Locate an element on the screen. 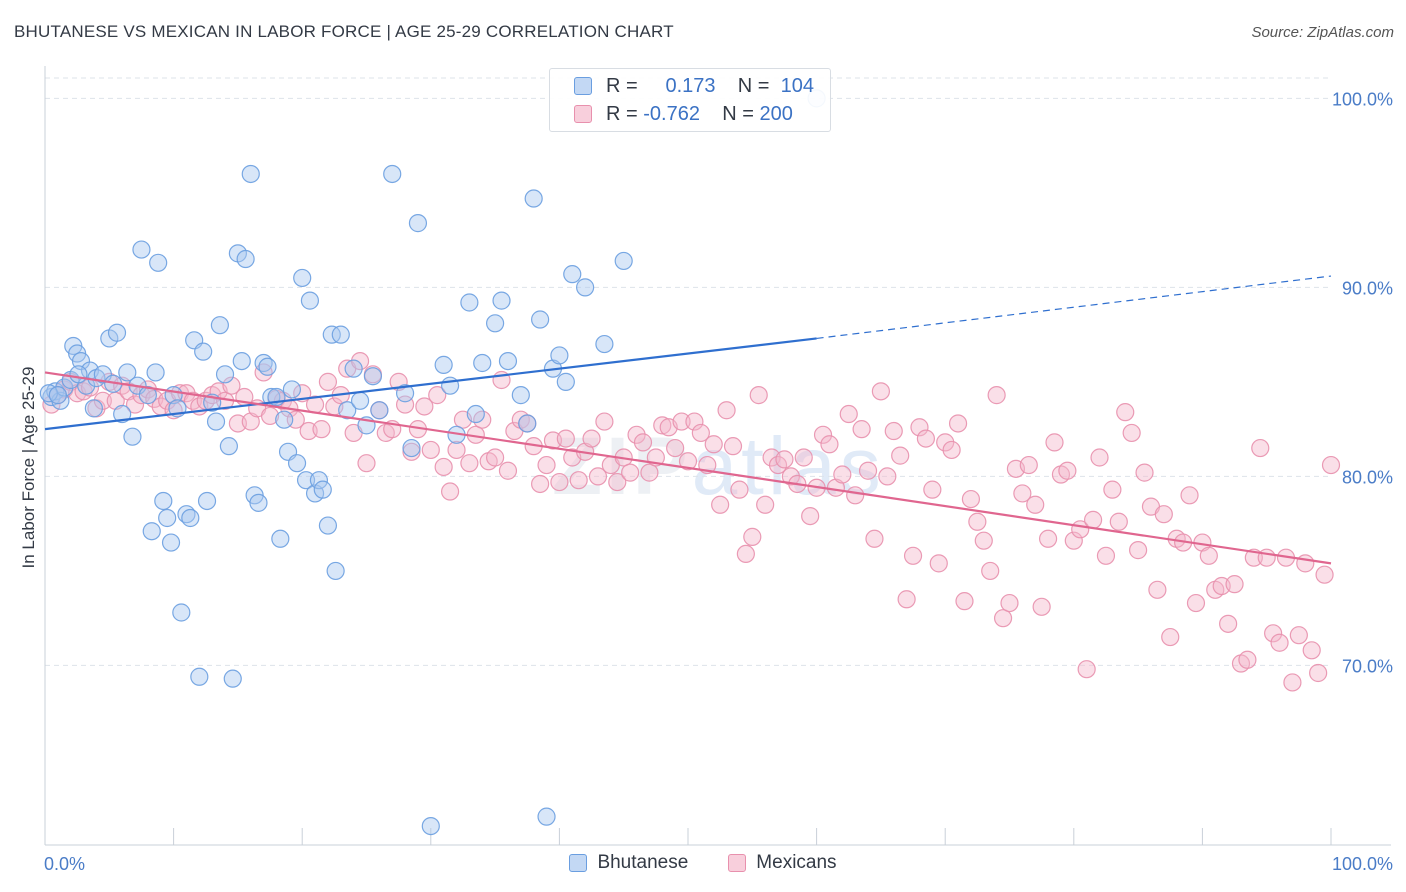 Image resolution: width=1406 pixels, height=892 pixels. legend: R = 0.173 N = 104 R = -0.762 N = 200 is located at coordinates (690, 100).